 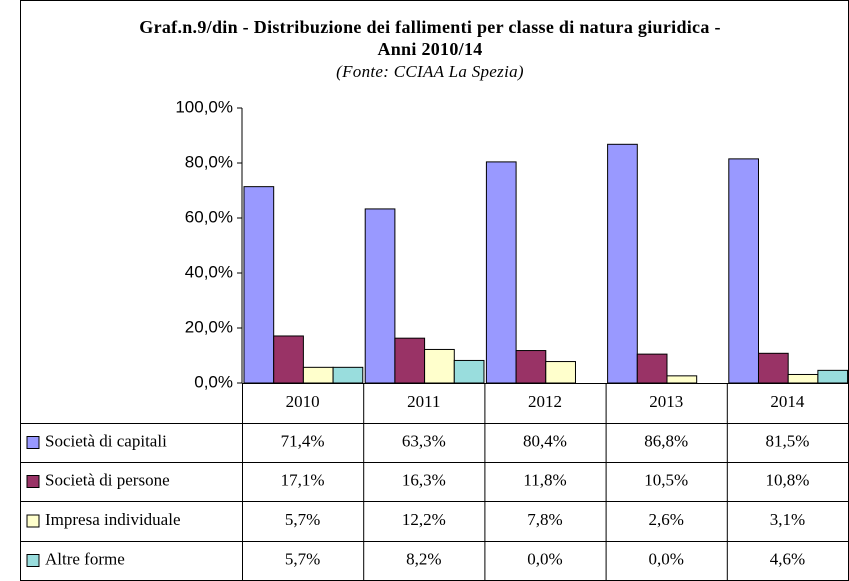 What do you see at coordinates (544, 519) in the screenshot?
I see `table-value: 7,8%` at bounding box center [544, 519].